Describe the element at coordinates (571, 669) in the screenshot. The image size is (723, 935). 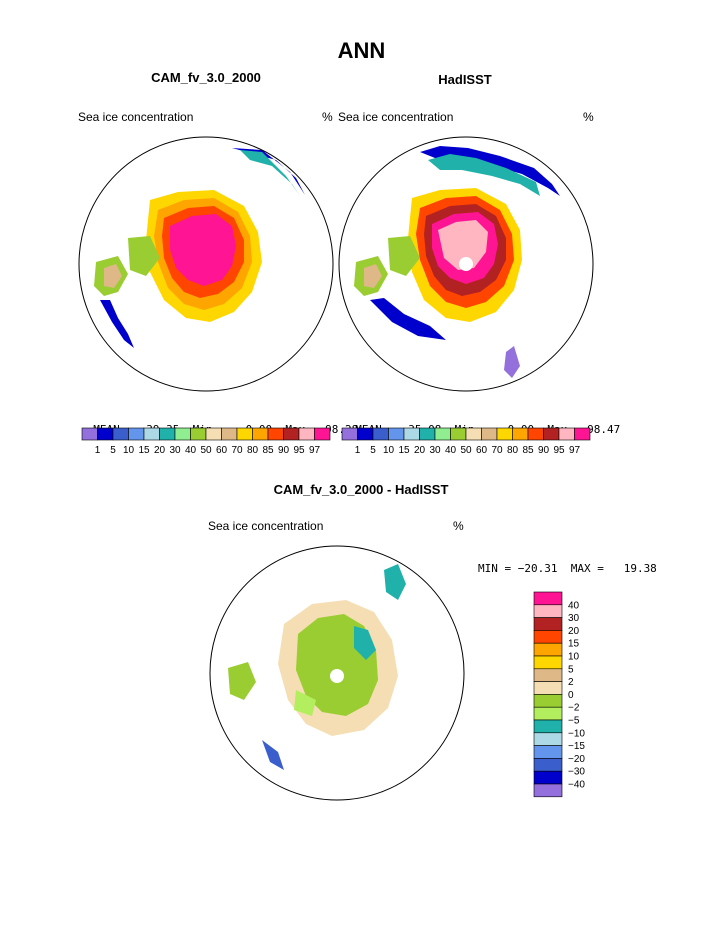
I see `diff-colorbar-tick-label: 5` at that location.